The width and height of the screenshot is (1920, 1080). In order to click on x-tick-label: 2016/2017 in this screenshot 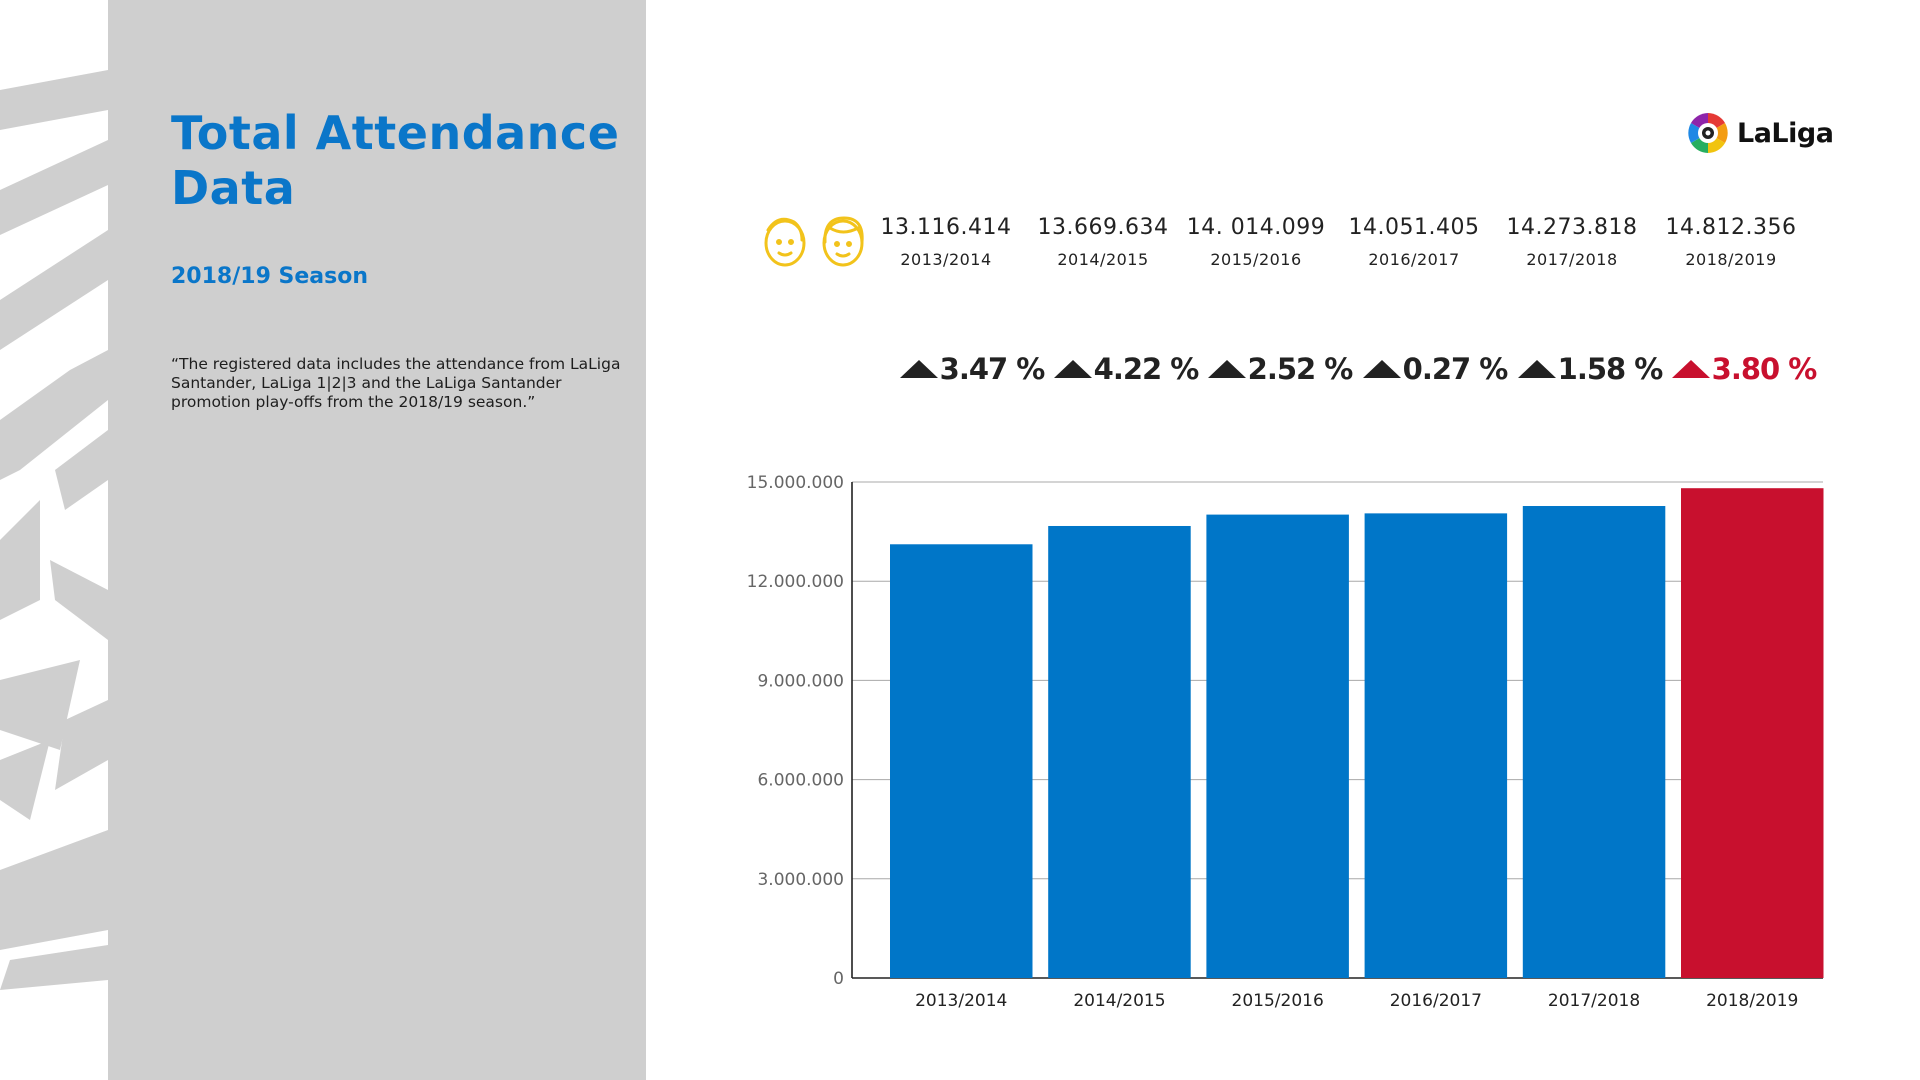, I will do `click(1436, 1001)`.